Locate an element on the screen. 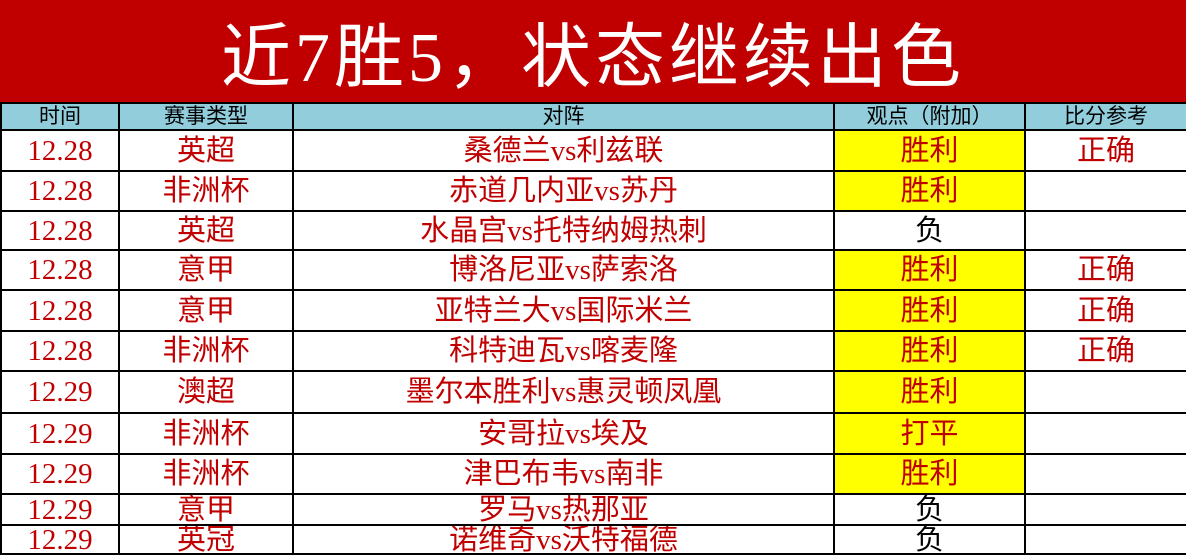  match-cell: 津巴布韦vs南非 is located at coordinates (563, 474).